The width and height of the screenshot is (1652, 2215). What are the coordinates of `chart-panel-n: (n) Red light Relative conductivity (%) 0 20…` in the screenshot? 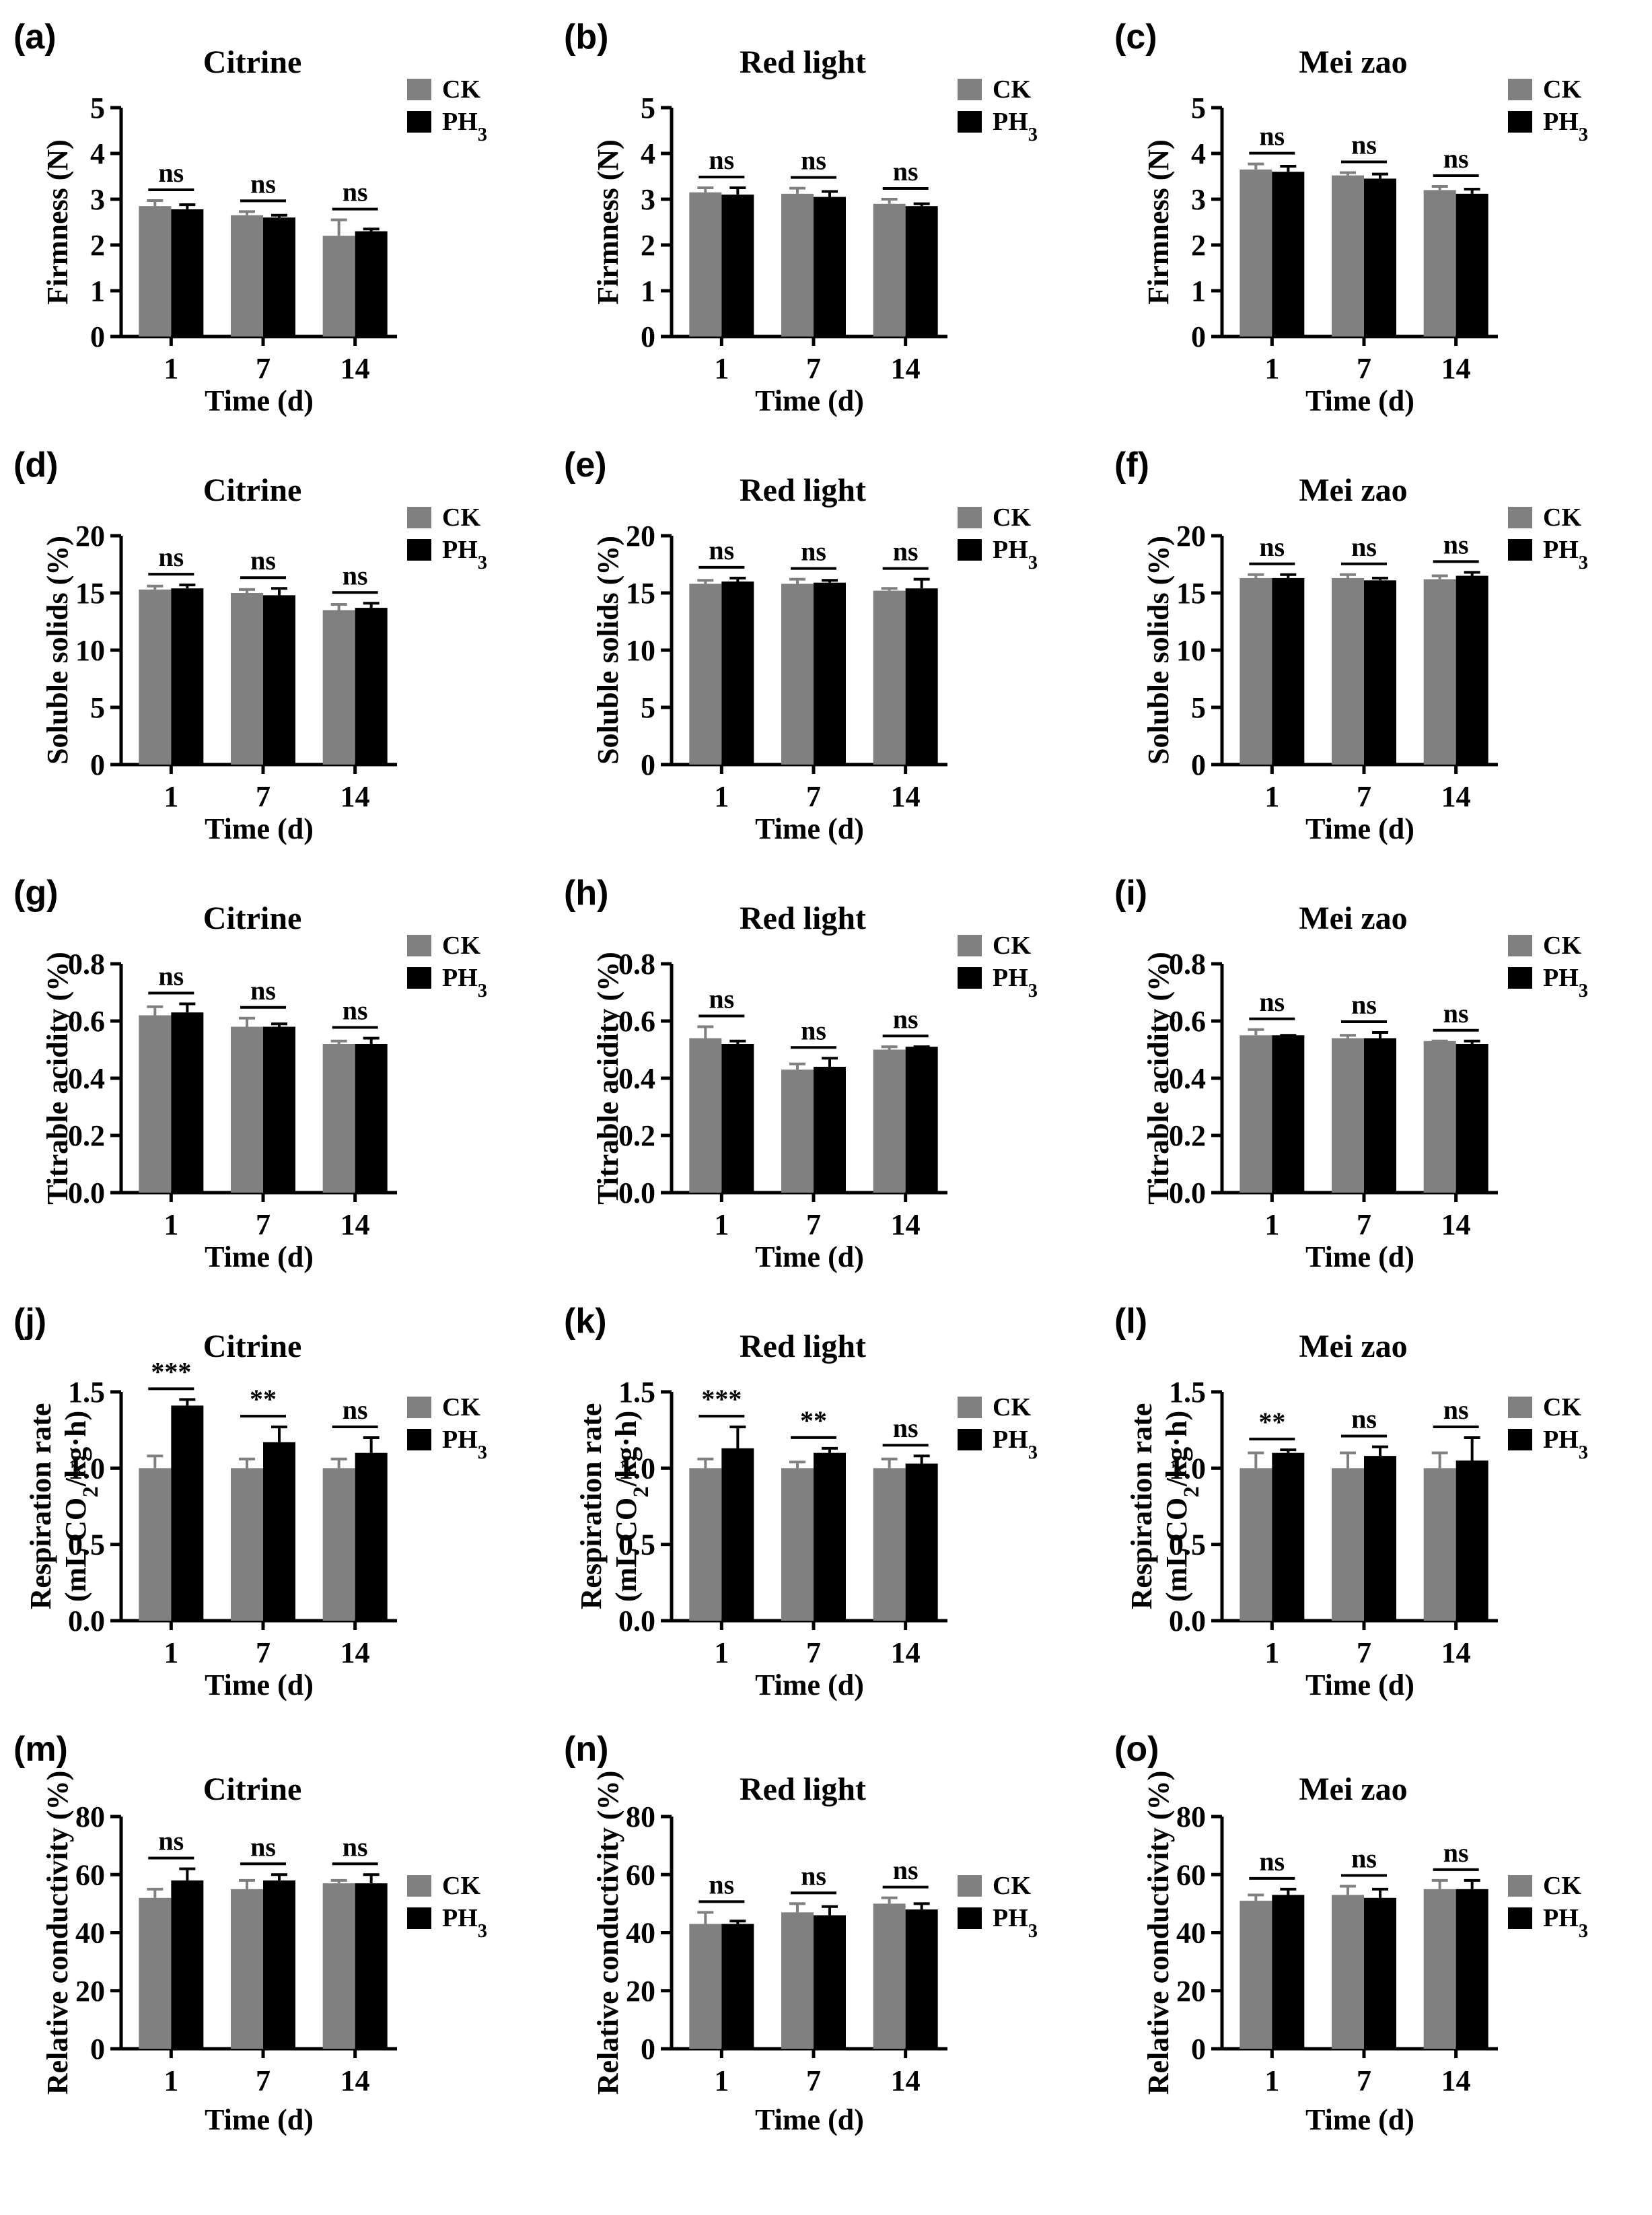 It's located at (825, 1926).